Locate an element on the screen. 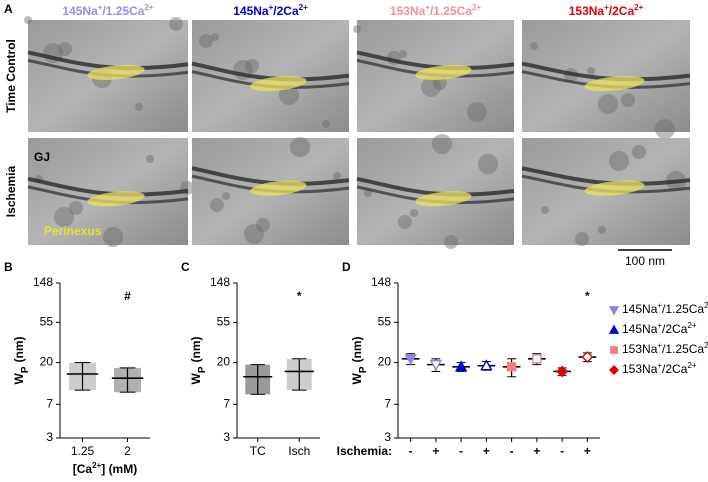  panel-label: D is located at coordinates (346, 267).